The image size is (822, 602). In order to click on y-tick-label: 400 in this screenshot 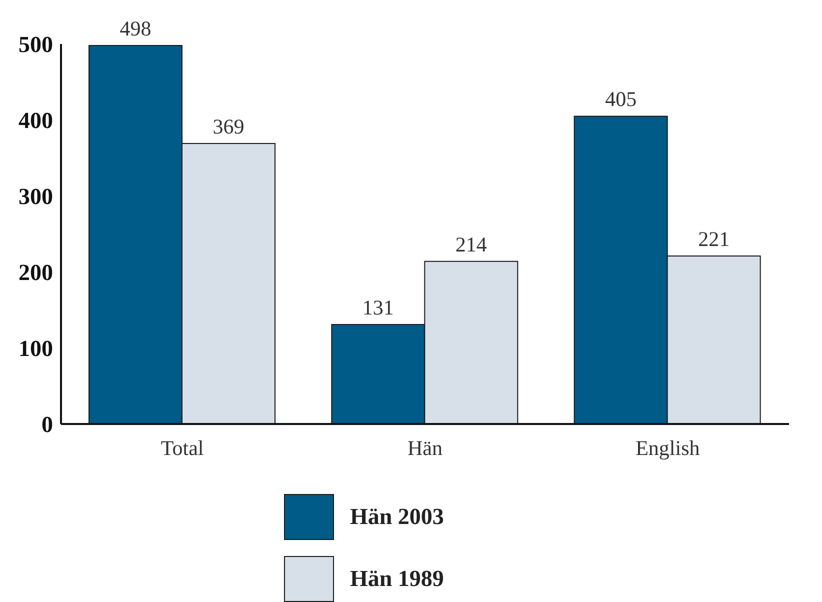, I will do `click(35, 121)`.